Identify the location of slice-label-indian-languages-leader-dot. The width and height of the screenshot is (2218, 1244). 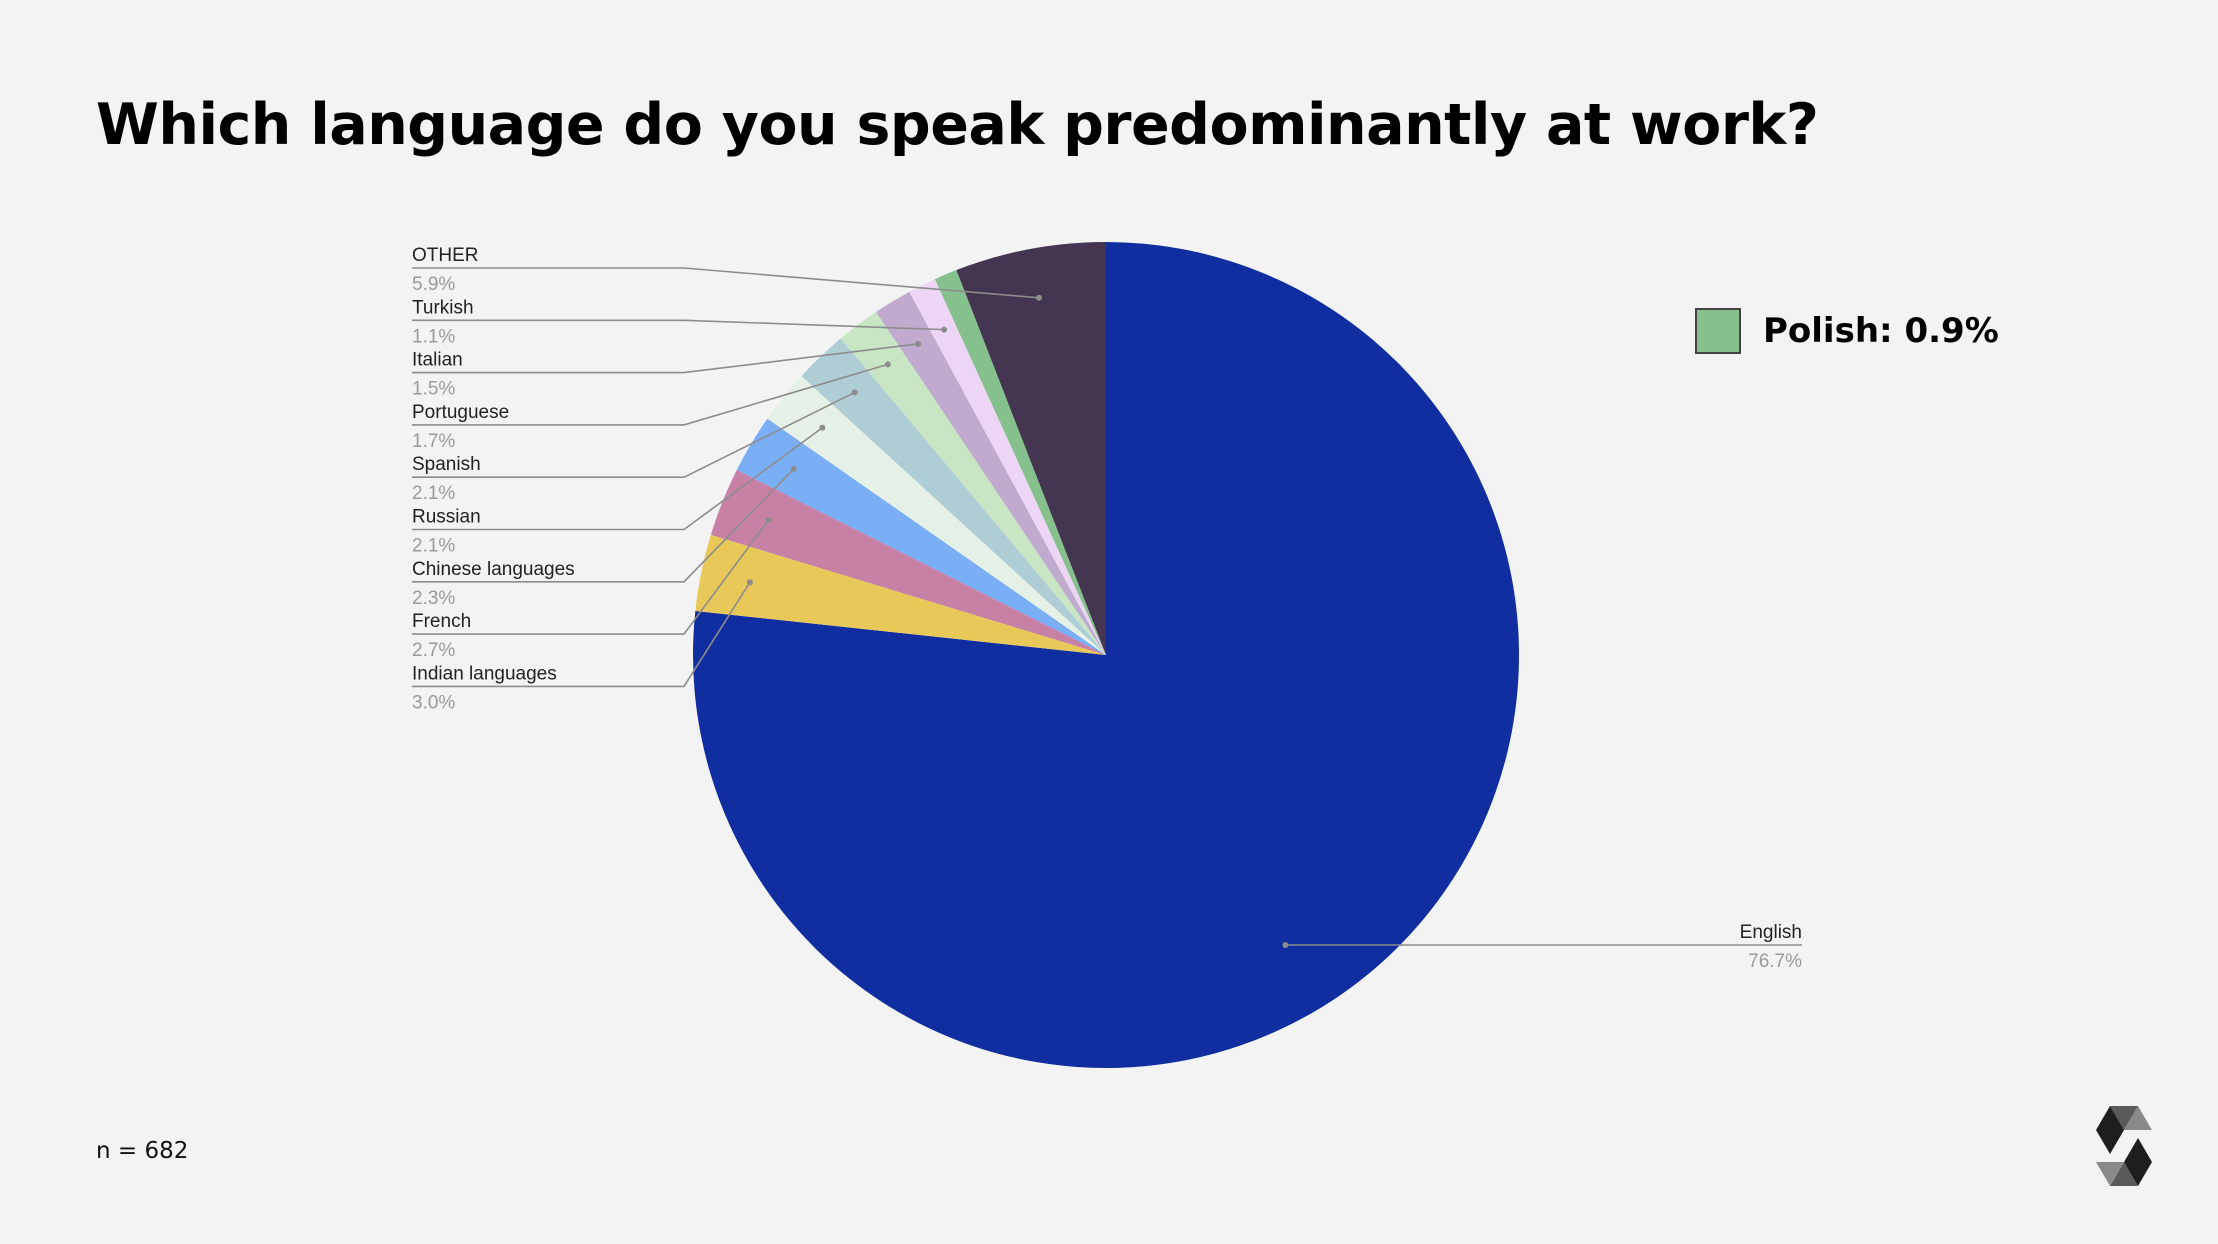
(749, 582).